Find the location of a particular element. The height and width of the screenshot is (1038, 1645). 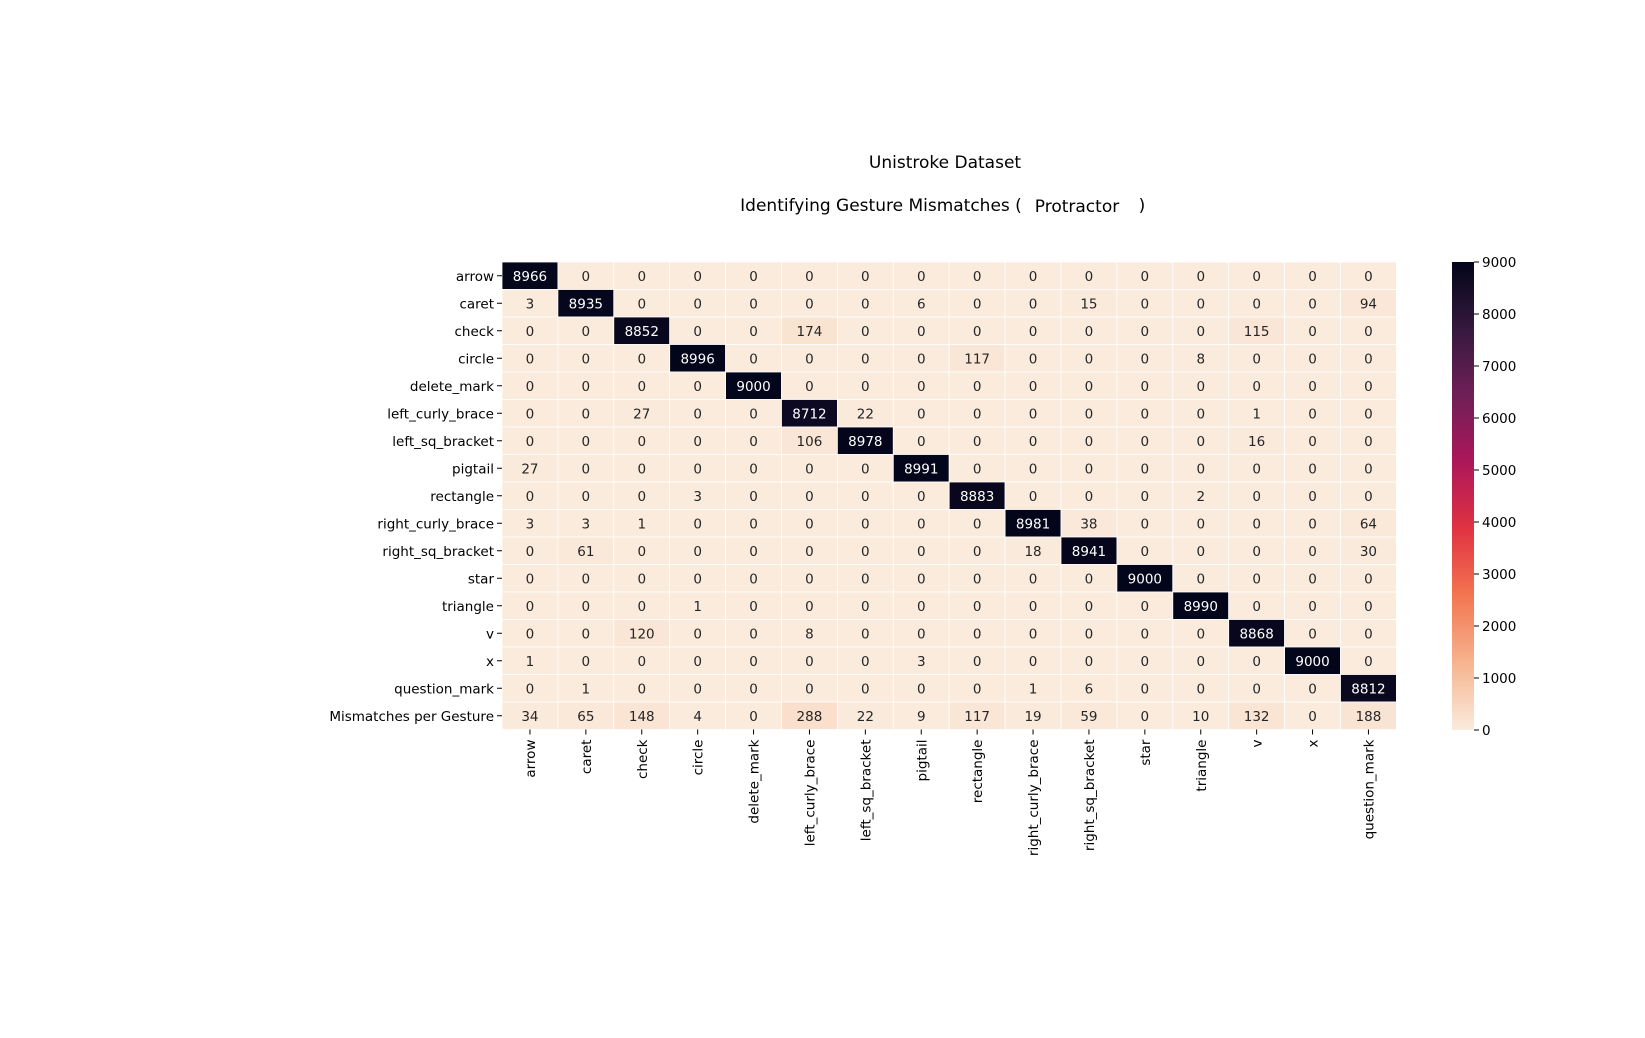

cell-value-label: 8 is located at coordinates (809, 634).